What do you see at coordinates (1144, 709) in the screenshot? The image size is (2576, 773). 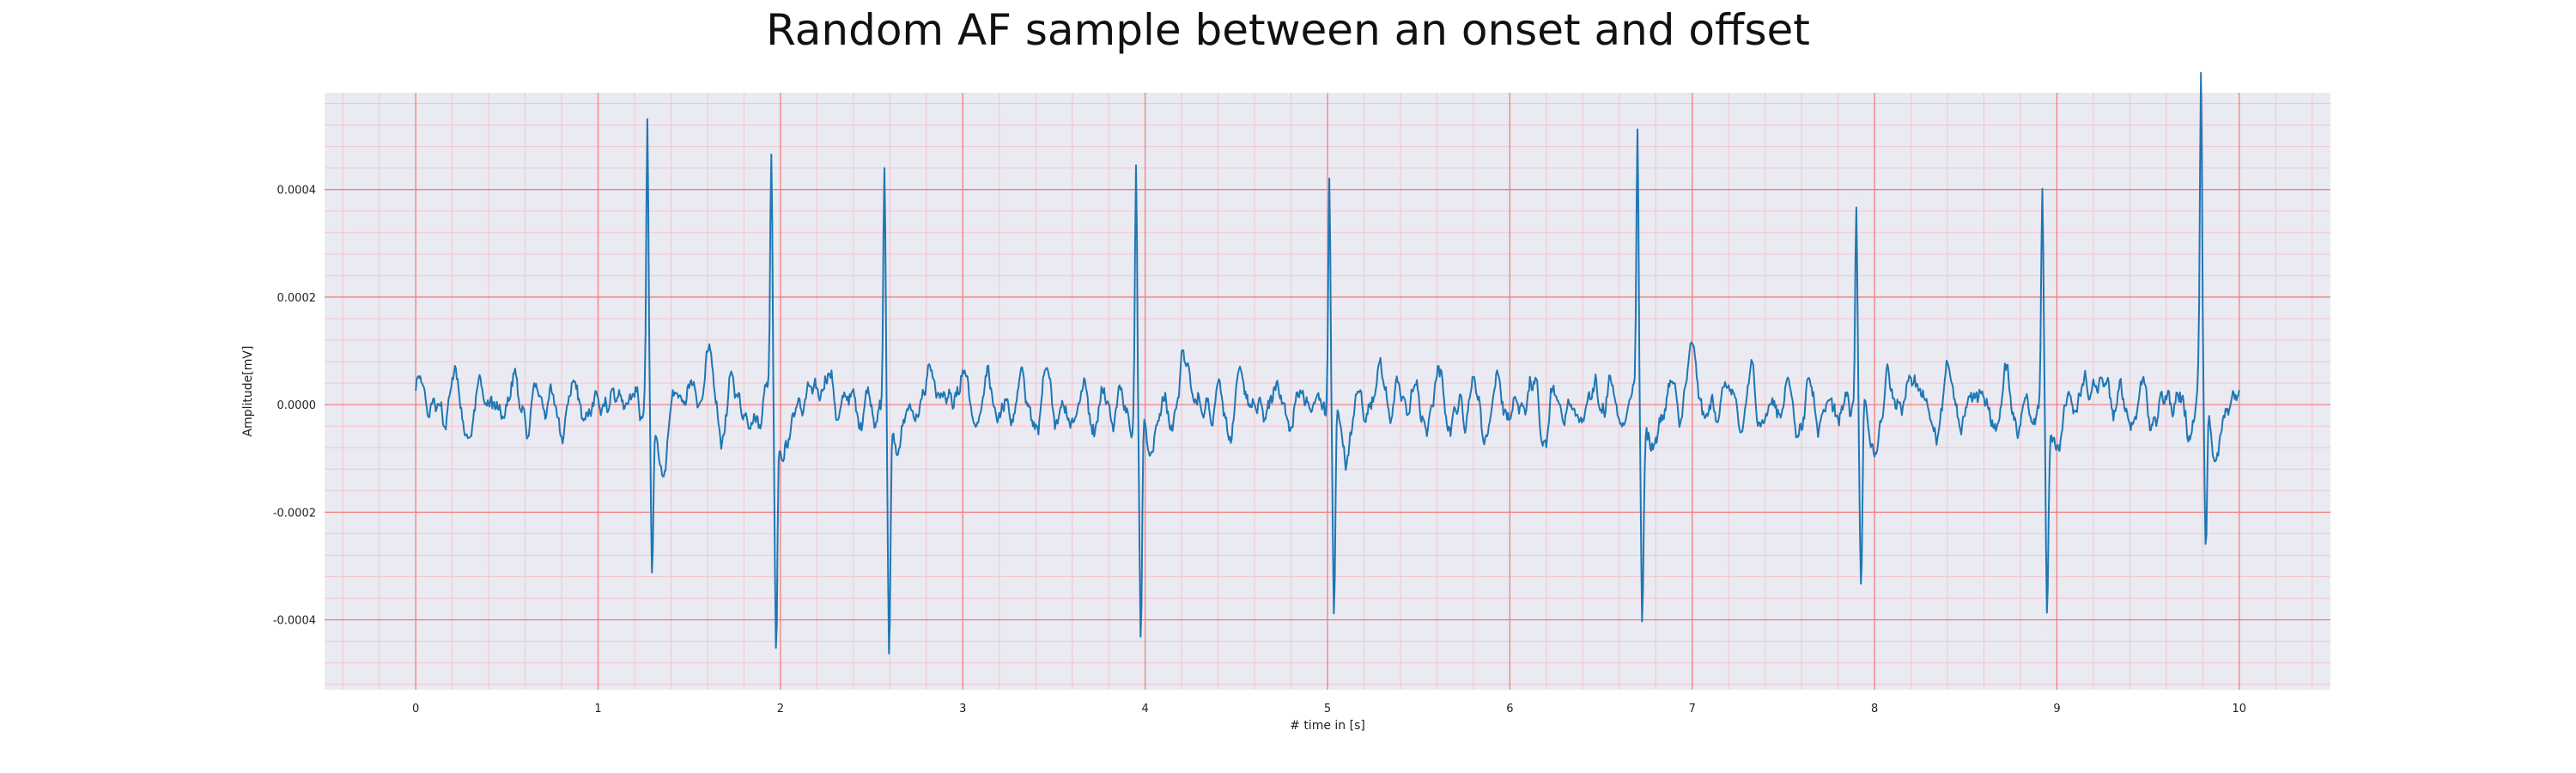 I see `x-tick-label: 4` at bounding box center [1144, 709].